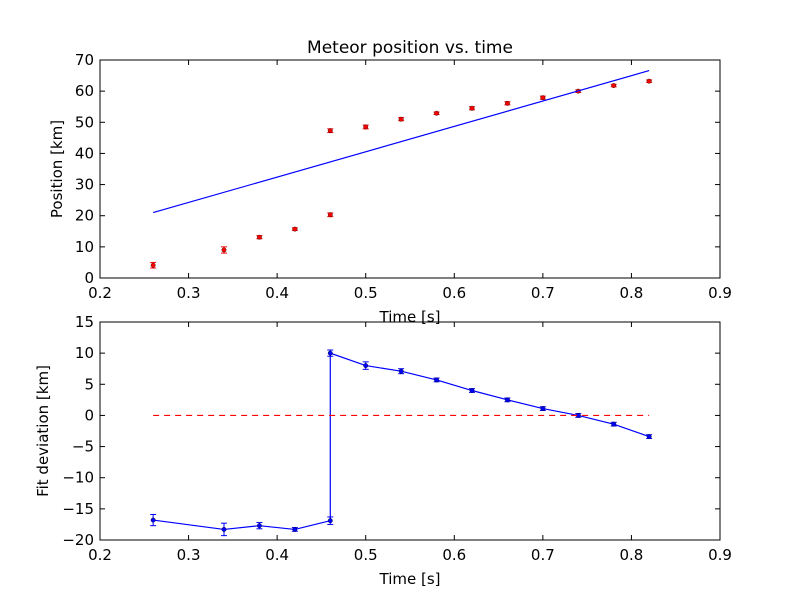 The height and width of the screenshot is (600, 800). What do you see at coordinates (83, 447) in the screenshot?
I see `deviation-y-tick-label: −5` at bounding box center [83, 447].